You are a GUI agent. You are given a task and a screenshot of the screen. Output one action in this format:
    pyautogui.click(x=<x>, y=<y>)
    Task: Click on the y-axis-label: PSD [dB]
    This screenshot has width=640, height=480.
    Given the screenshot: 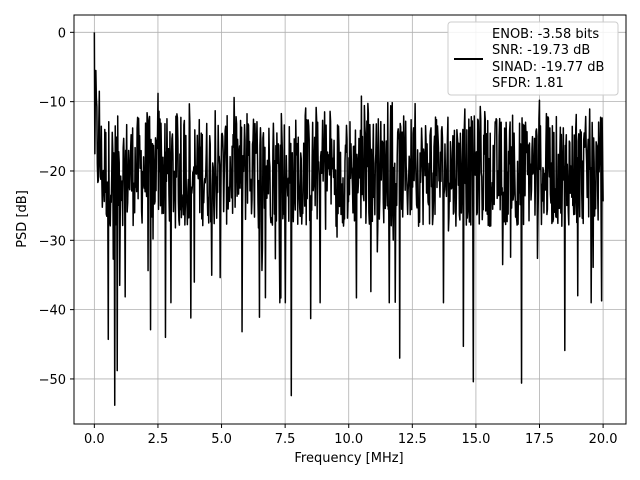 What is the action you would take?
    pyautogui.click(x=22, y=219)
    